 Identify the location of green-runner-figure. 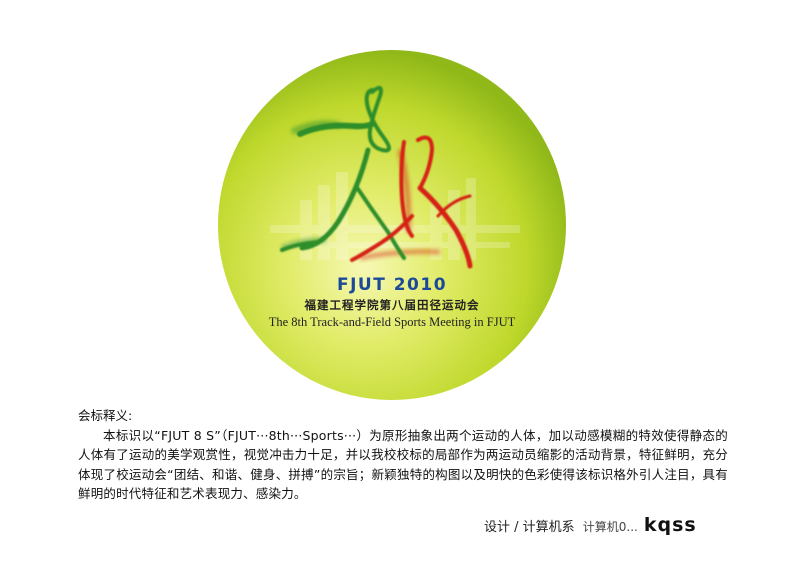
(343, 172).